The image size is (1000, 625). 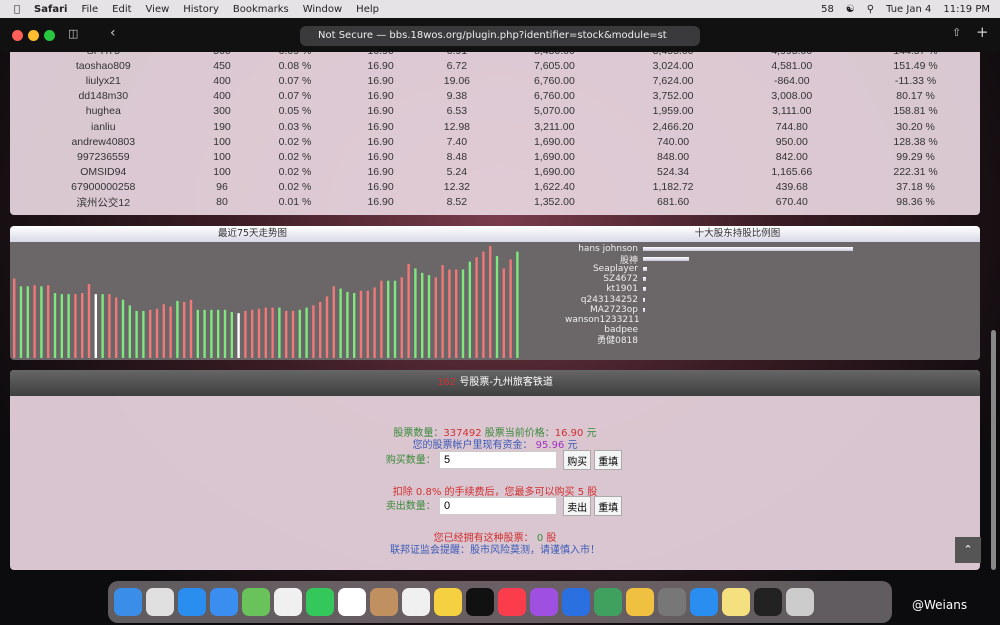 I want to click on table-cell: hughea, so click(x=103, y=111).